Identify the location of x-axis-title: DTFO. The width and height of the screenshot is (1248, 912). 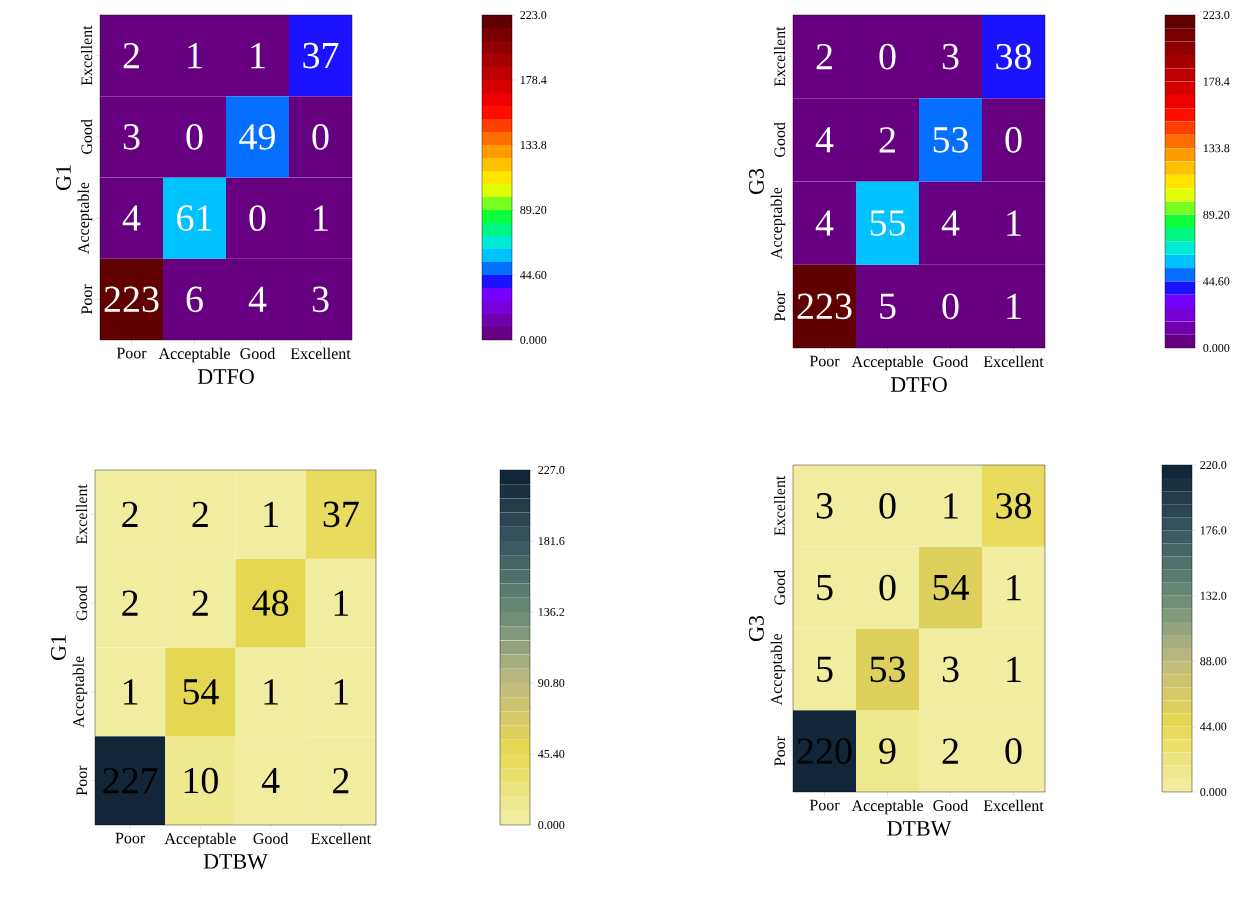
(918, 384).